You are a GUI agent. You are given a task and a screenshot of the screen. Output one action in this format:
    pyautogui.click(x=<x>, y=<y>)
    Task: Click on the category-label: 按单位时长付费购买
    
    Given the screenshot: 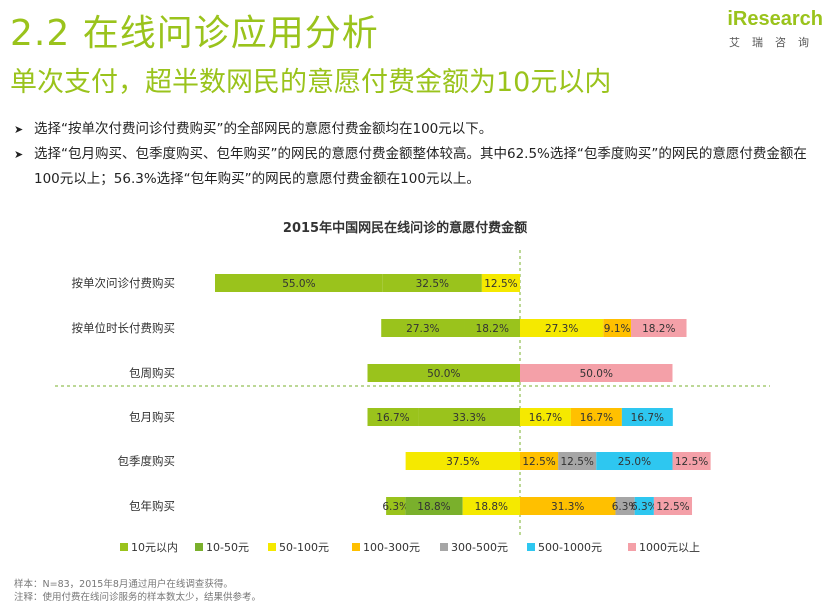 What is the action you would take?
    pyautogui.click(x=124, y=328)
    